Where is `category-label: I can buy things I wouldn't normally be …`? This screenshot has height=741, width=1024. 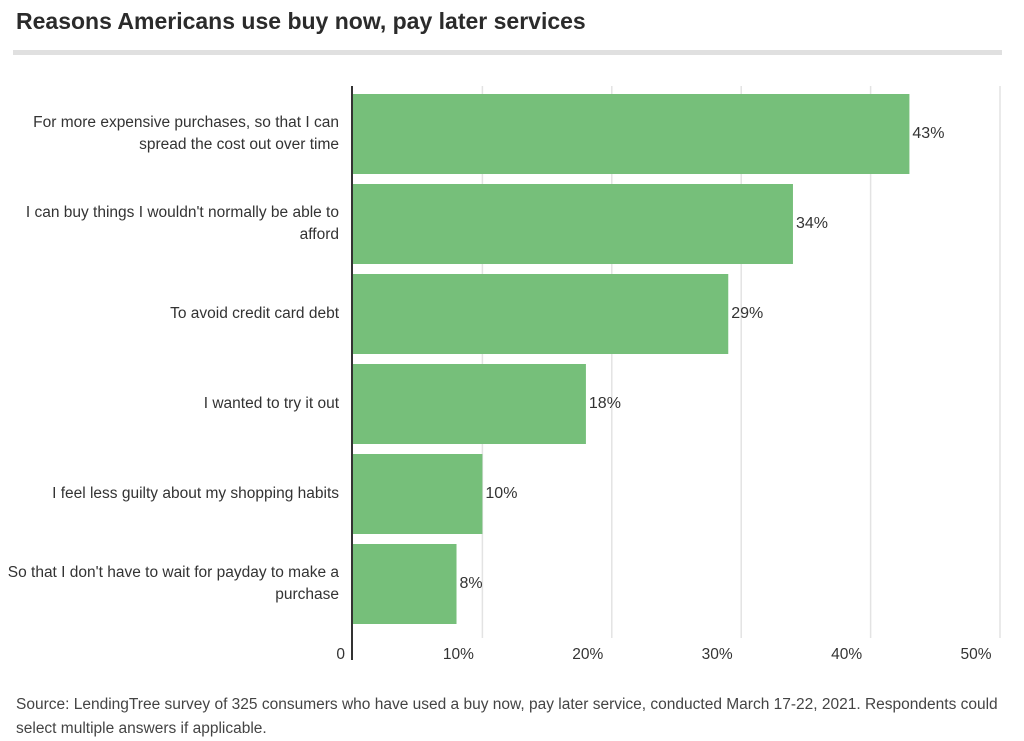
category-label: I can buy things I wouldn't normally be … is located at coordinates (182, 223).